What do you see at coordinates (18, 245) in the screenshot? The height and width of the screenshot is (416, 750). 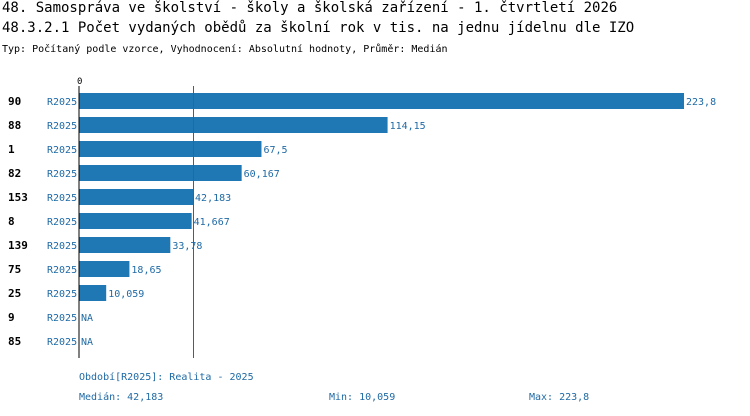 I see `category-label: 139` at bounding box center [18, 245].